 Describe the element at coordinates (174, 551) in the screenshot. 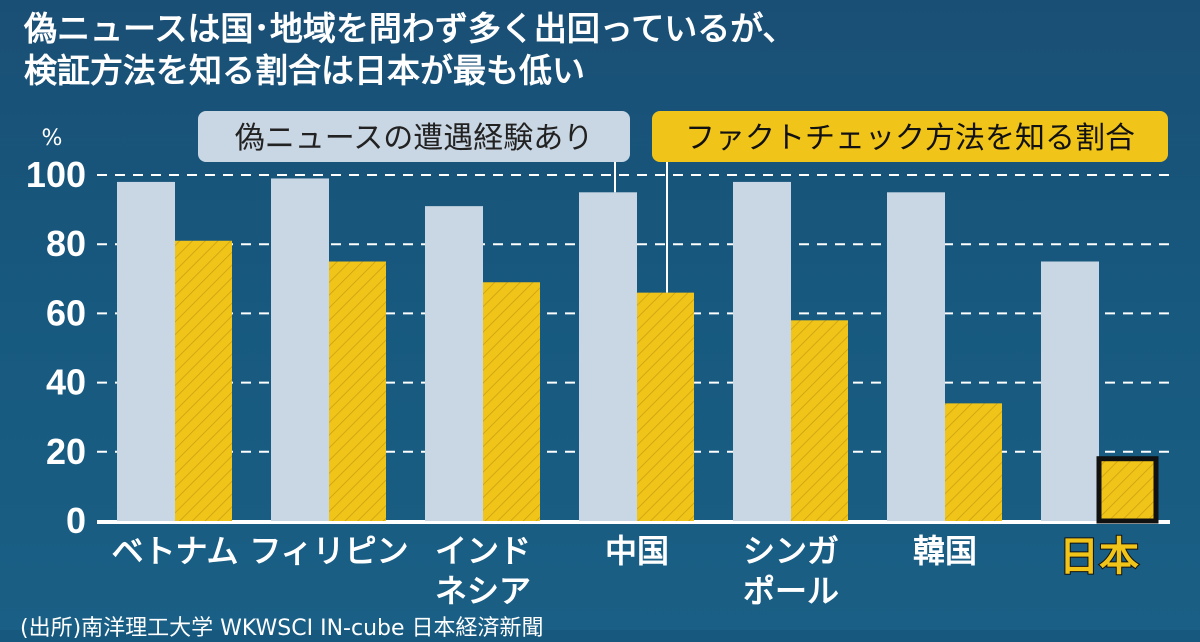

I see `category-label: ベトナム` at that location.